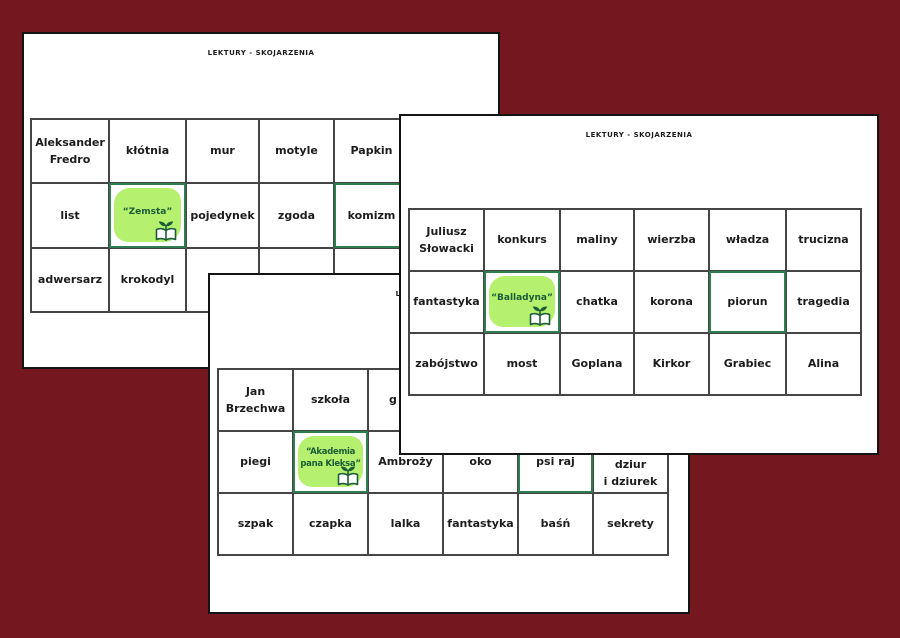 The width and height of the screenshot is (900, 638). What do you see at coordinates (70, 215) in the screenshot?
I see `table-cell: list` at bounding box center [70, 215].